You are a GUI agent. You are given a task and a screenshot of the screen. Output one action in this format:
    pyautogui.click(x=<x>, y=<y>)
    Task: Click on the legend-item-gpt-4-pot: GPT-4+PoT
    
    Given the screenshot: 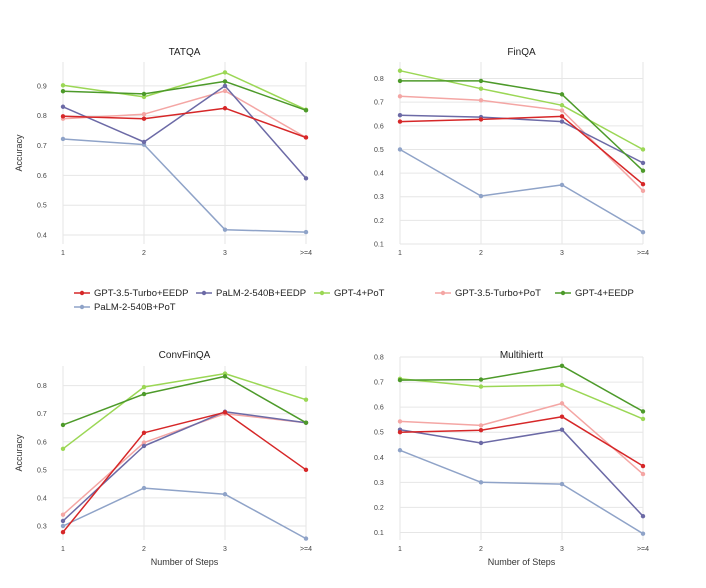 What is the action you would take?
    pyautogui.click(x=349, y=293)
    